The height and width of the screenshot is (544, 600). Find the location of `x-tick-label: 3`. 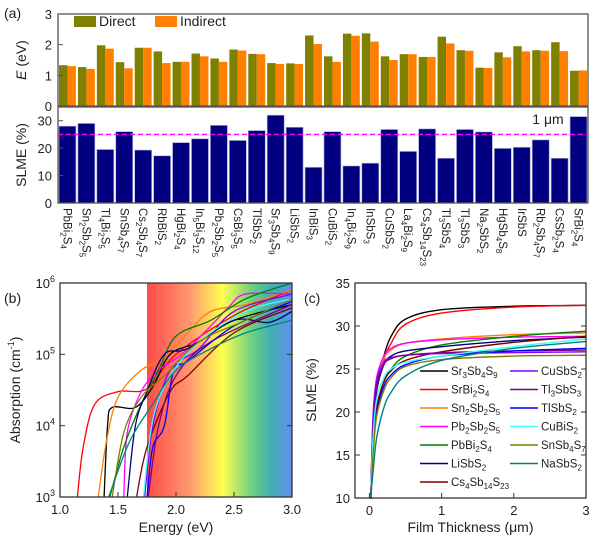

x-tick-label: 3 is located at coordinates (585, 510).